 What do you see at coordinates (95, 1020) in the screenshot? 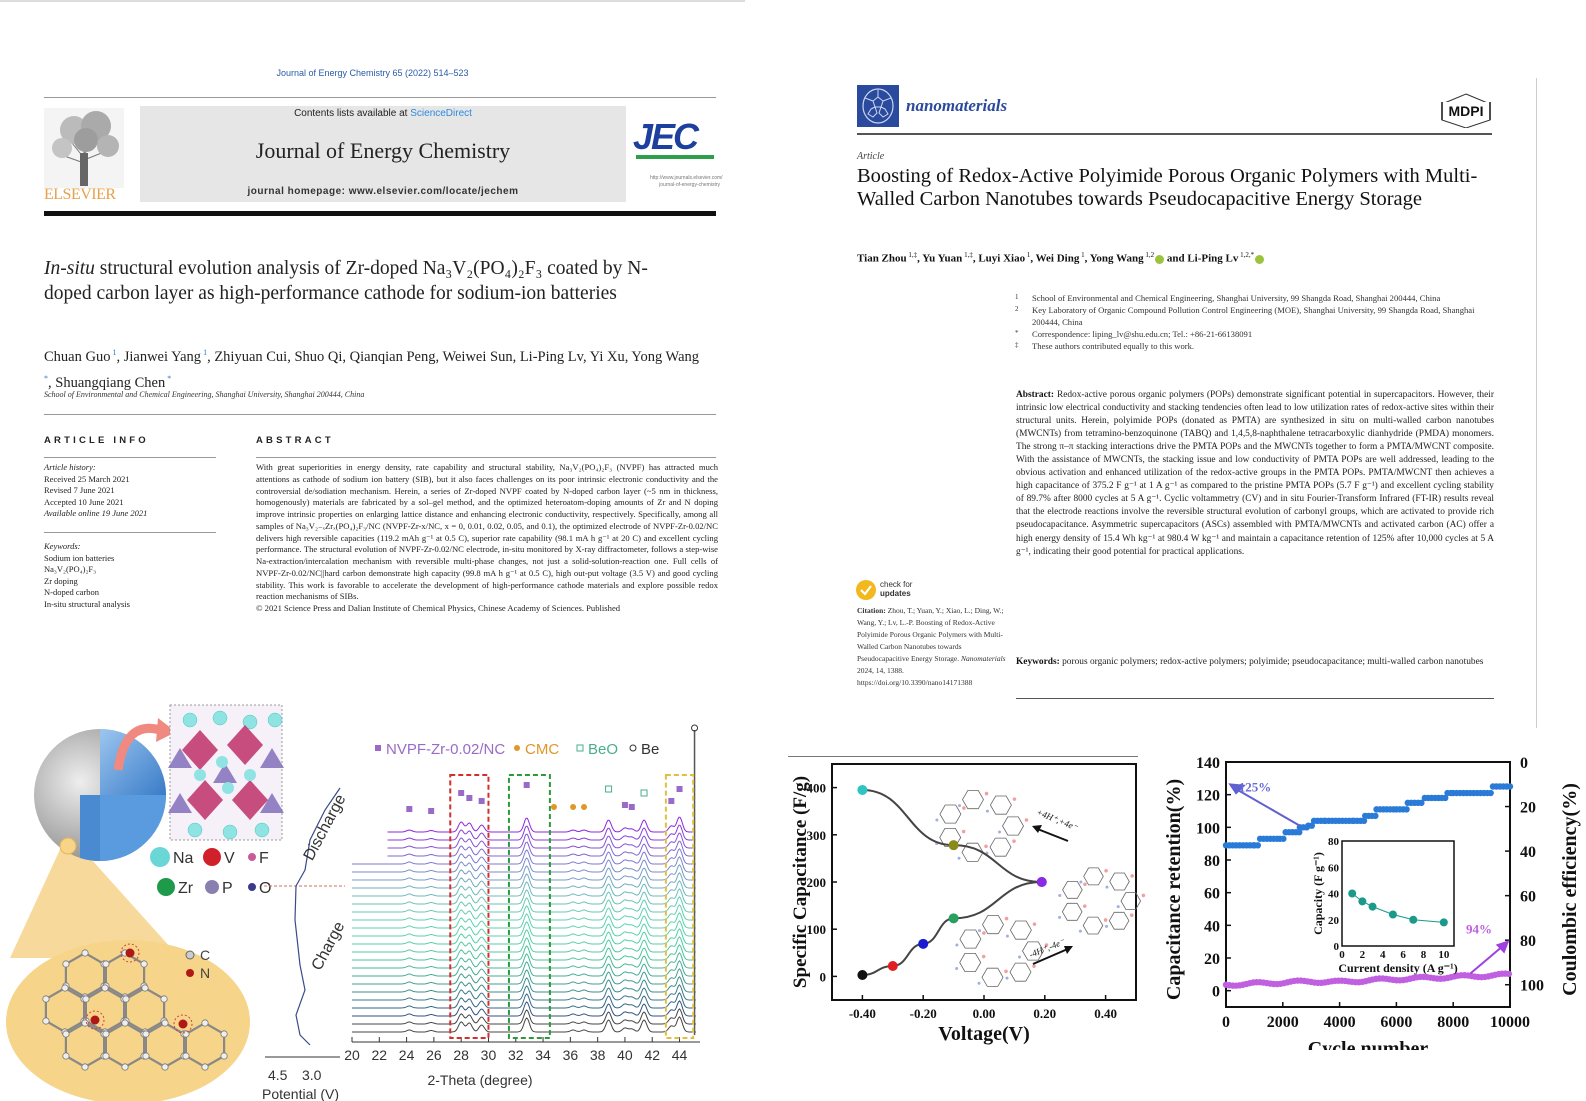
I see `n-atom` at bounding box center [95, 1020].